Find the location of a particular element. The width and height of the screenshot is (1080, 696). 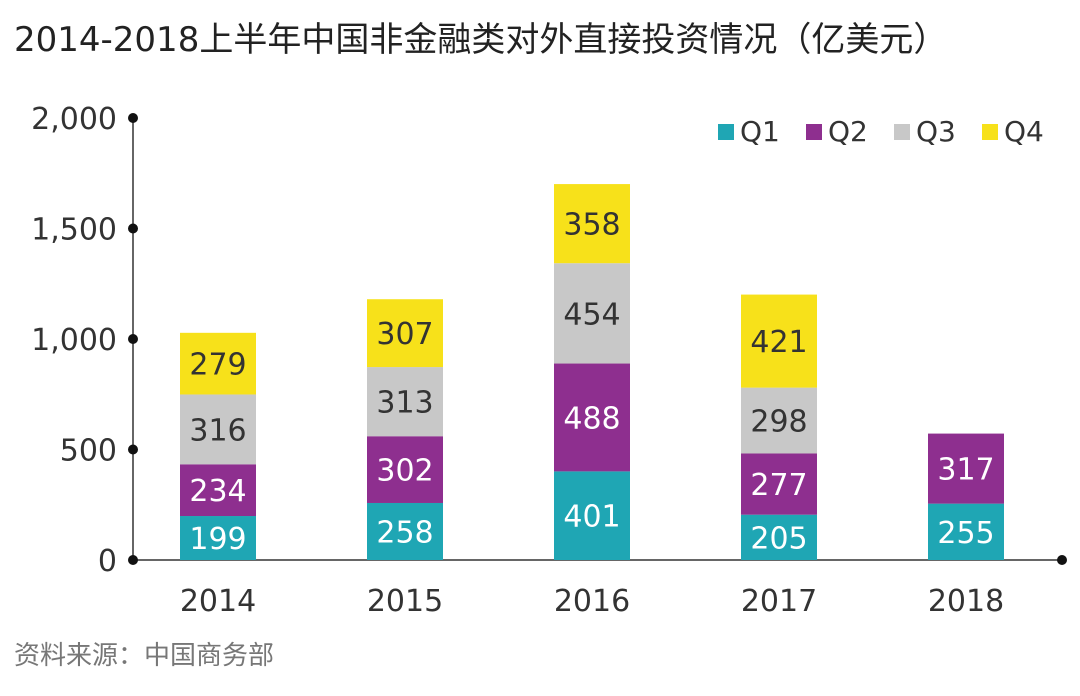

data-label: 313 is located at coordinates (404, 403).